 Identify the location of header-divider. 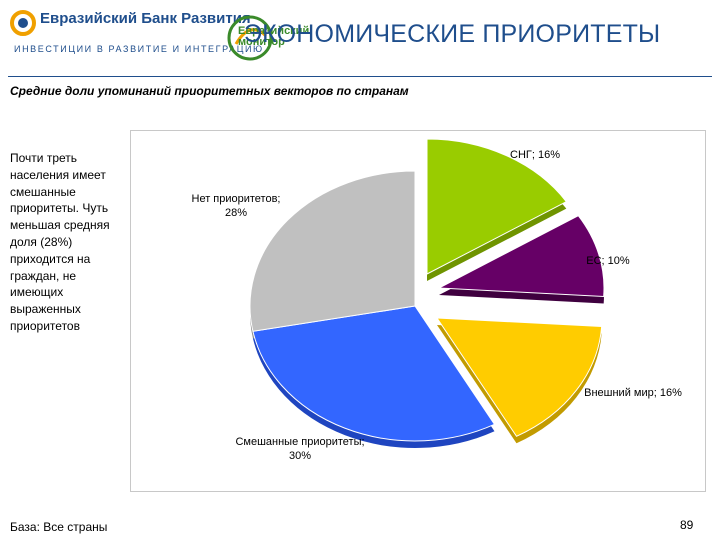
(360, 76).